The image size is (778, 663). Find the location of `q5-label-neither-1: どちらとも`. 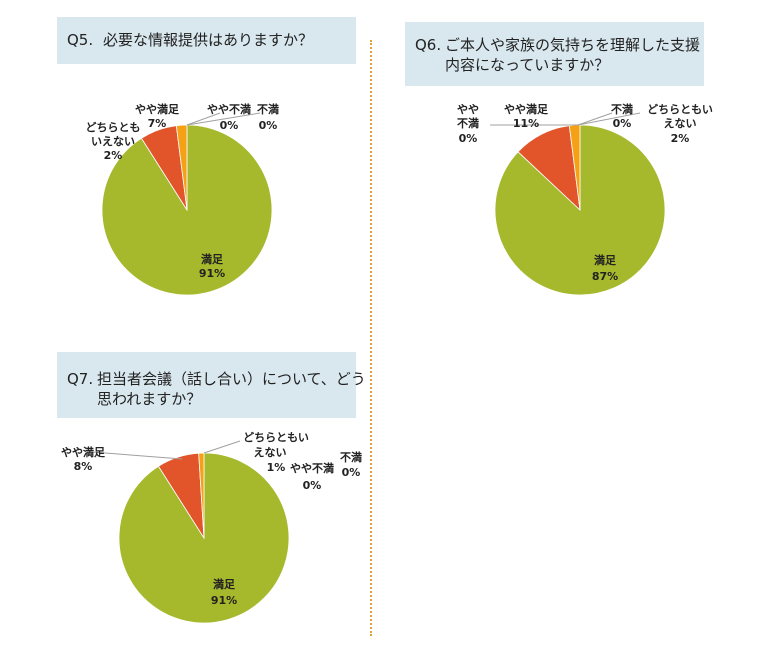

q5-label-neither-1: どちらとも is located at coordinates (113, 127).